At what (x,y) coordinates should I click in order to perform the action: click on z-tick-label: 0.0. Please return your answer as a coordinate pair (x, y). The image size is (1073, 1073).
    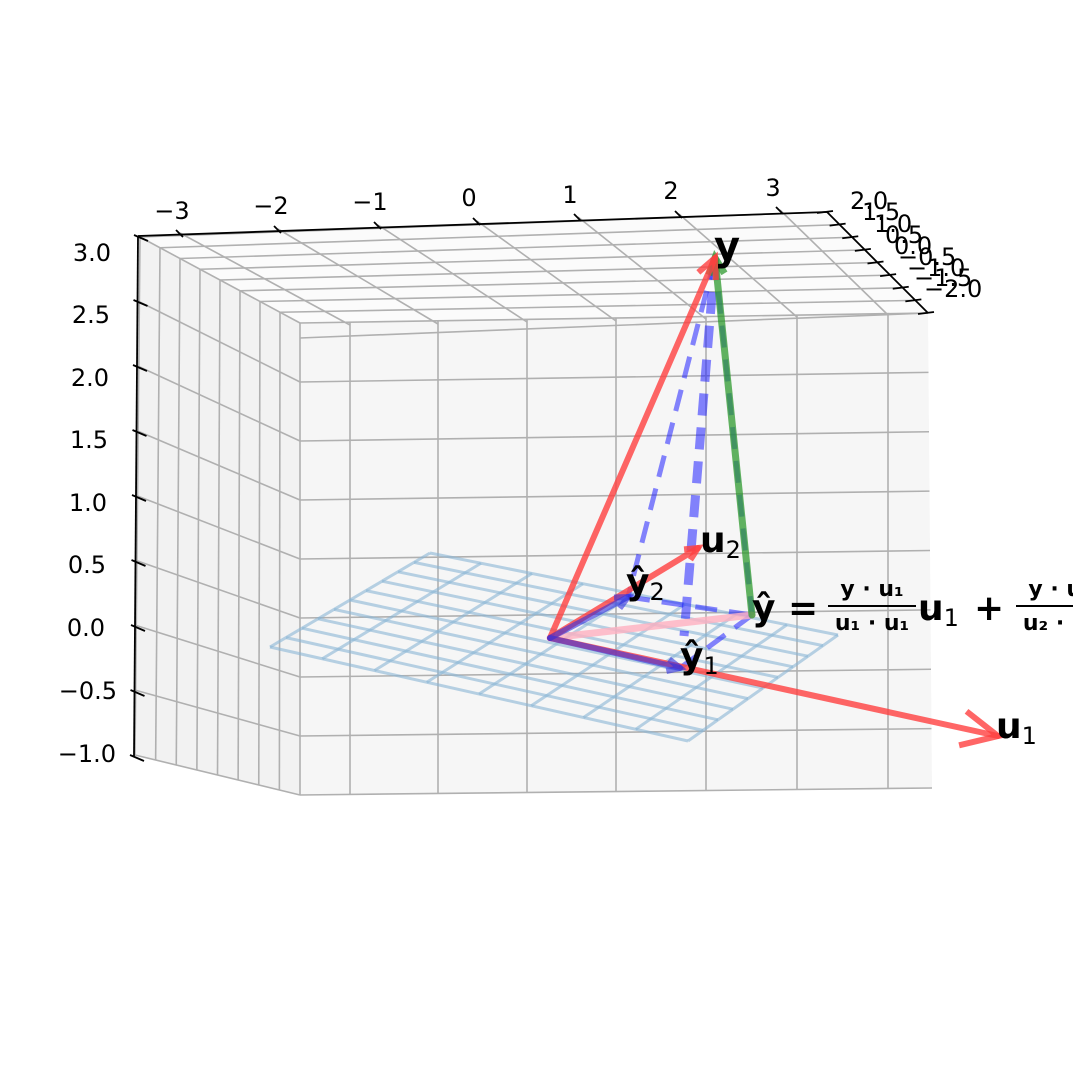
    Looking at the image, I should click on (86, 628).